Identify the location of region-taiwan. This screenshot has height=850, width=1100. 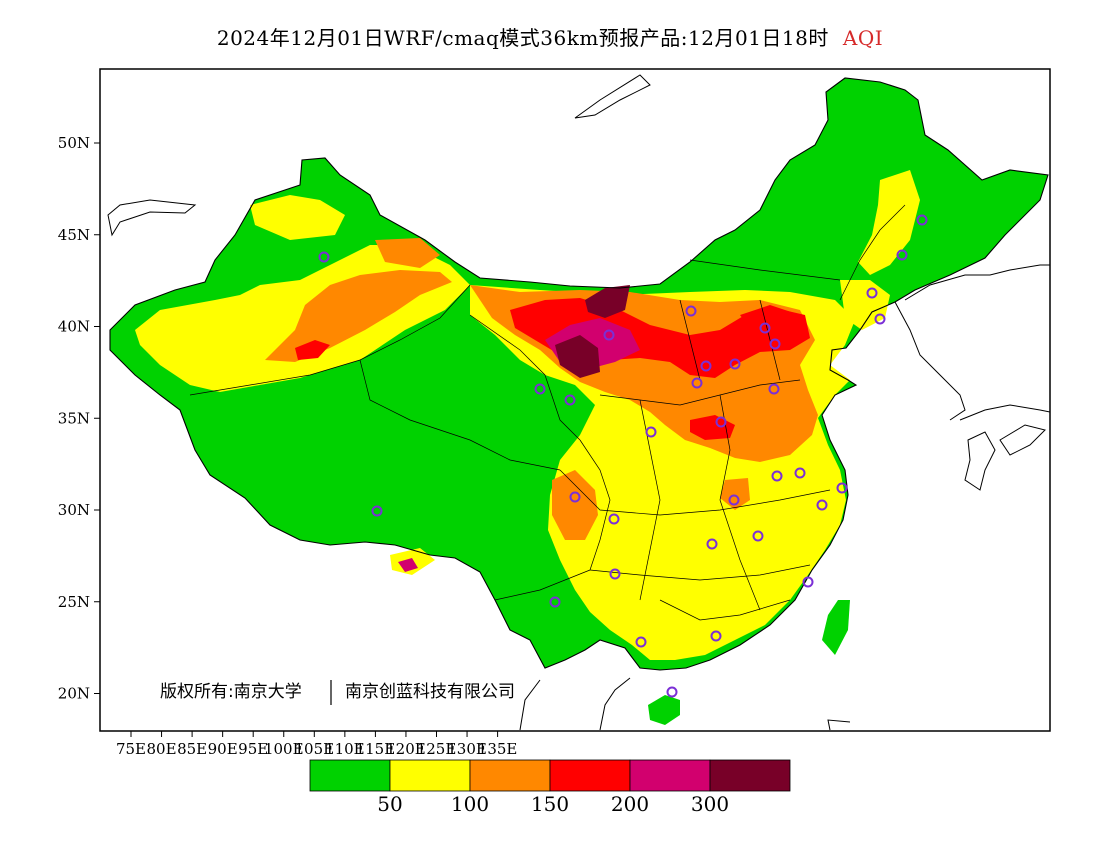
(836, 627).